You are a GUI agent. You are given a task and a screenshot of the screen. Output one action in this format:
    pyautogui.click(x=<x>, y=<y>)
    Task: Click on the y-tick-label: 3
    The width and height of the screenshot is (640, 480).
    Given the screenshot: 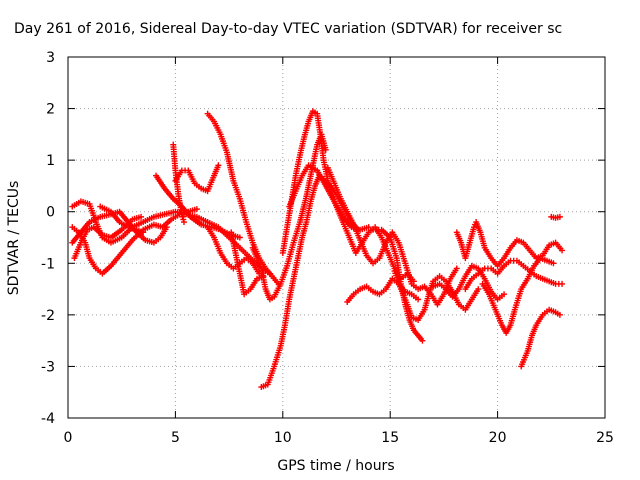 What is the action you would take?
    pyautogui.click(x=50, y=58)
    